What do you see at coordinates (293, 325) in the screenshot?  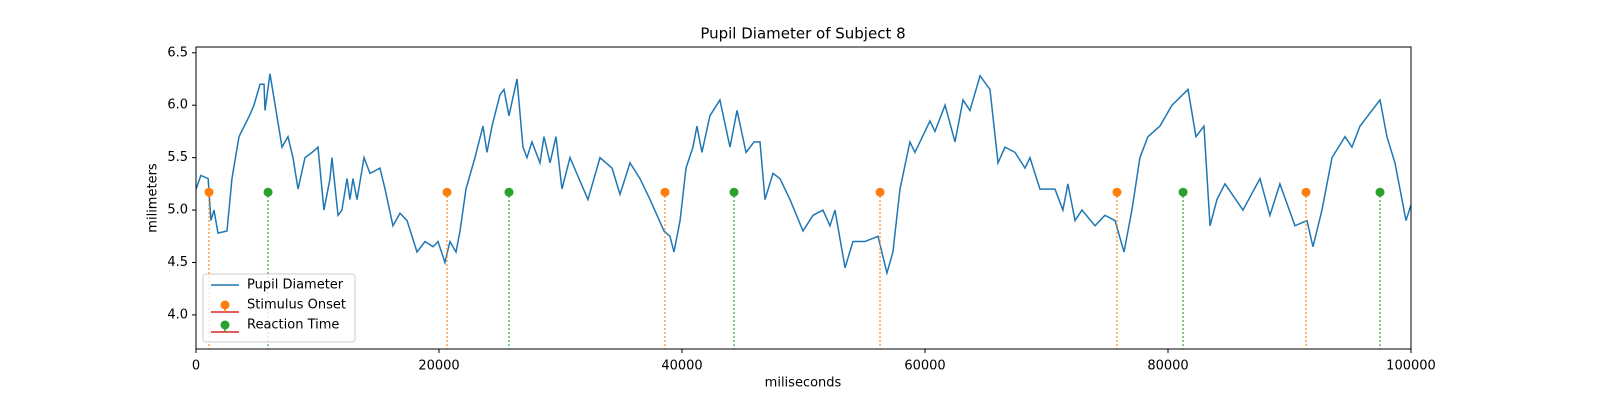 I see `legend-label: Reaction Time` at bounding box center [293, 325].